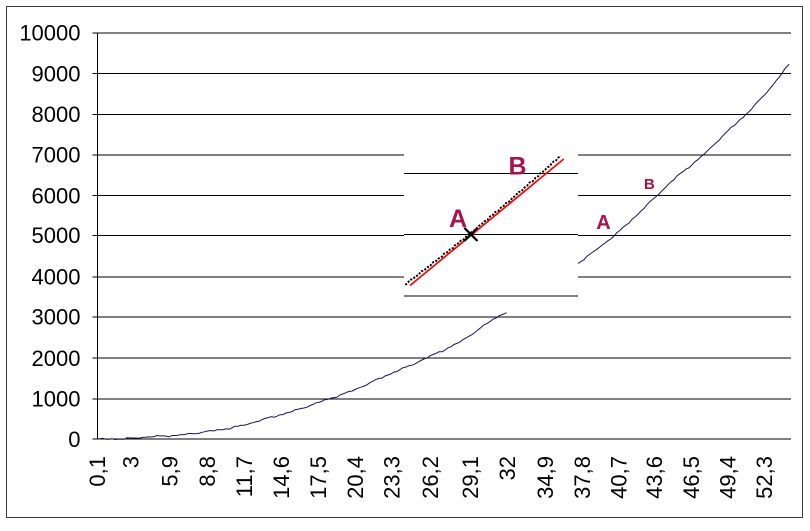 The image size is (810, 531). What do you see at coordinates (74, 439) in the screenshot?
I see `svg-text: 0` at bounding box center [74, 439].